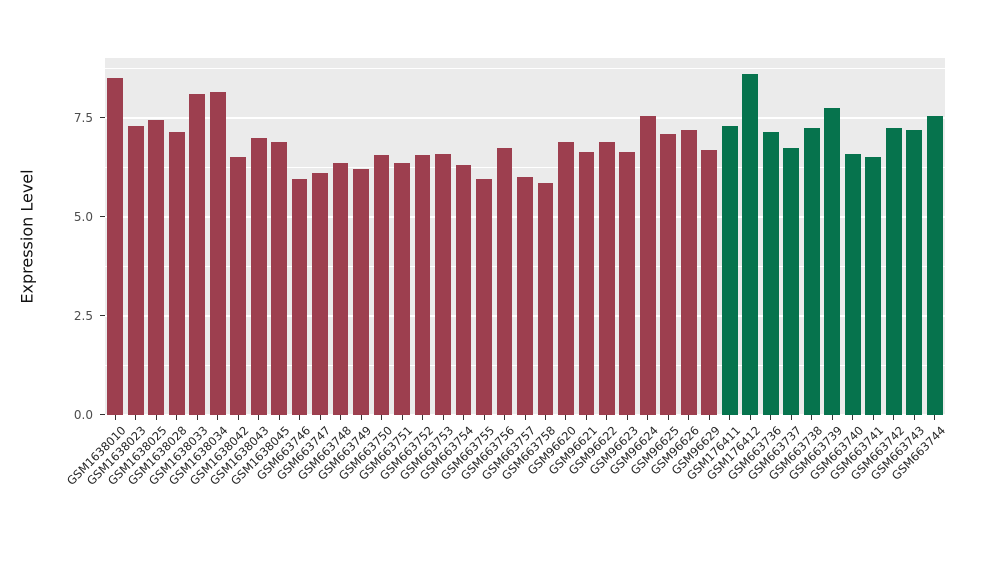  What do you see at coordinates (525, 118) in the screenshot?
I see `gridline-major` at bounding box center [525, 118].